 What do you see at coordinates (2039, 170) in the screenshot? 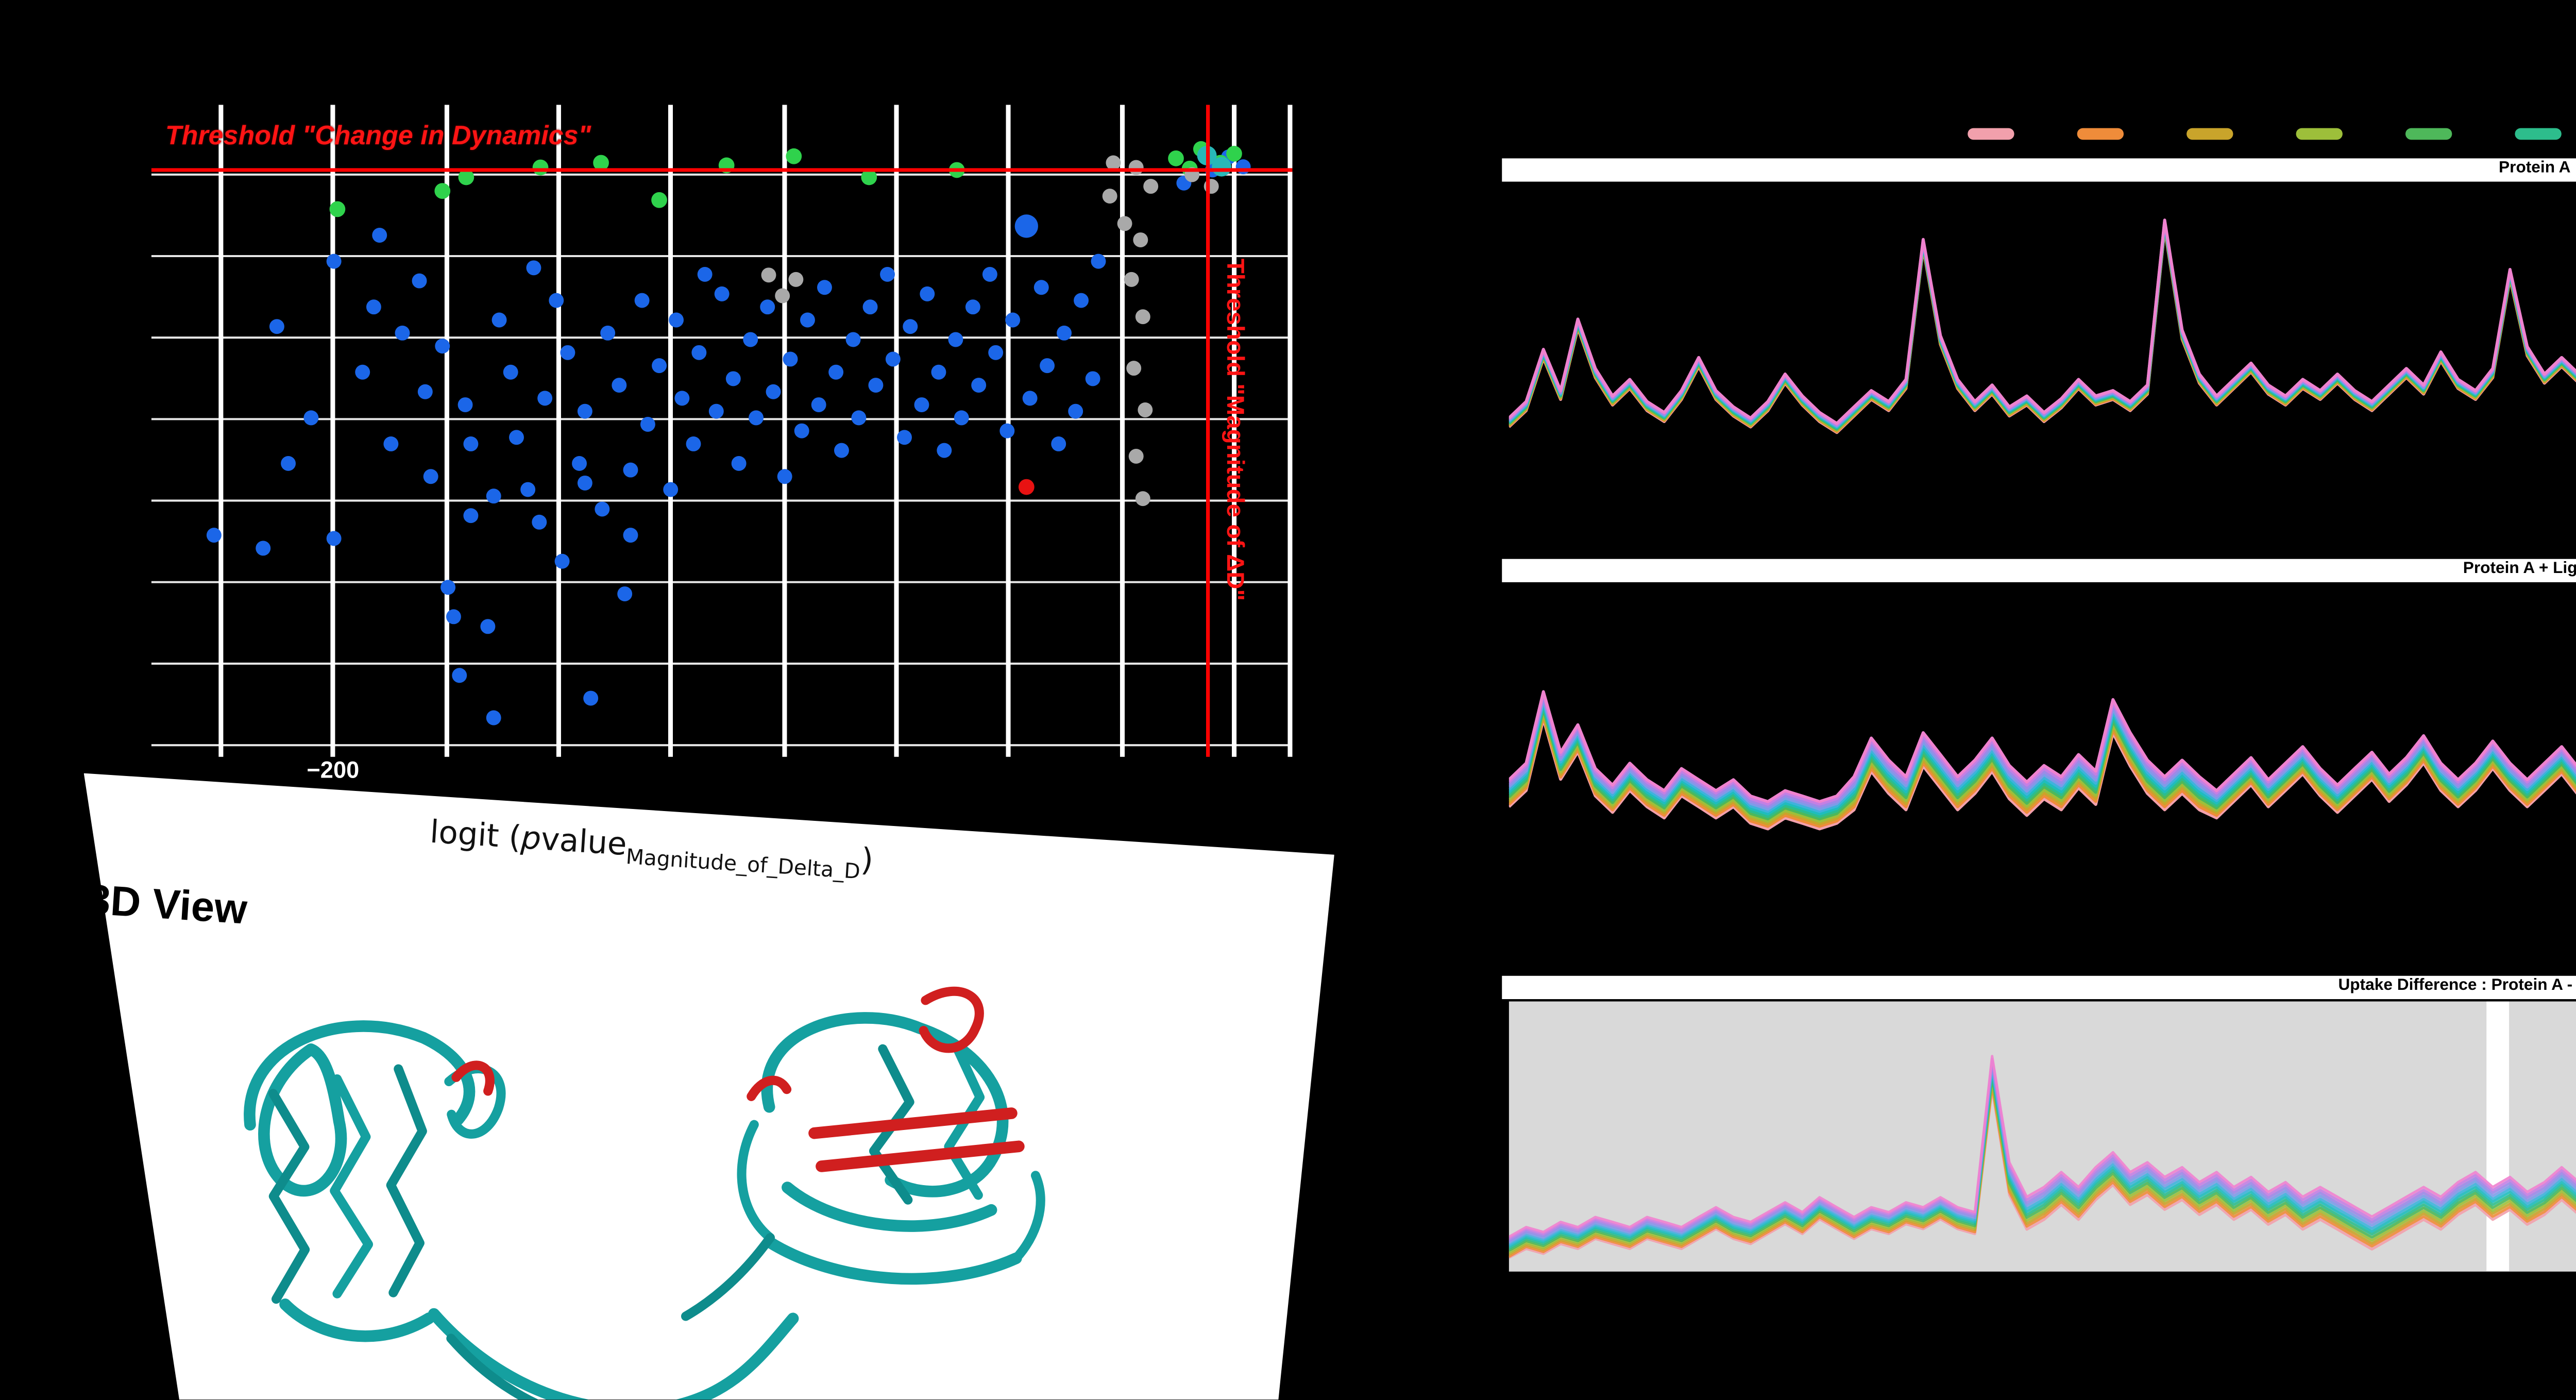
I see `panel-title-bar-protein-a: Protein A` at bounding box center [2039, 170].